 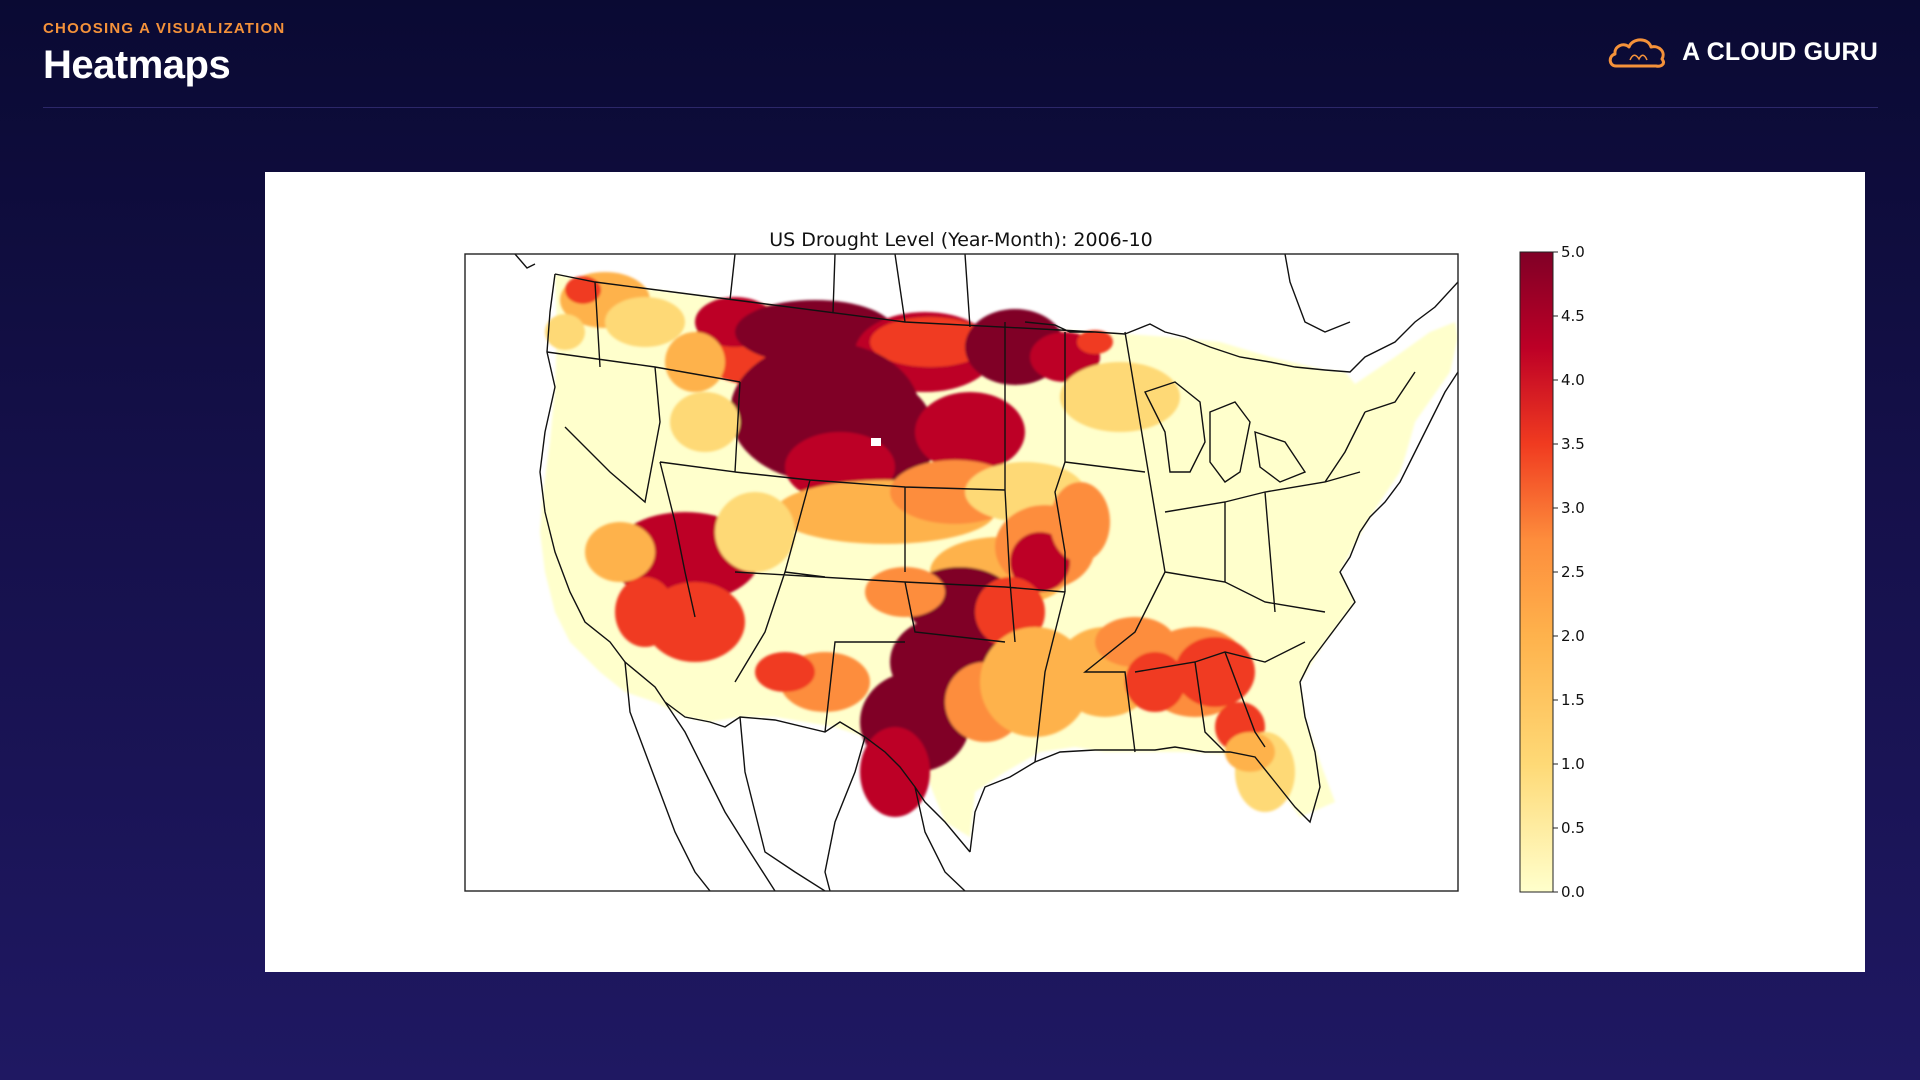 What do you see at coordinates (1637, 53) in the screenshot?
I see `cloud-logo-icon` at bounding box center [1637, 53].